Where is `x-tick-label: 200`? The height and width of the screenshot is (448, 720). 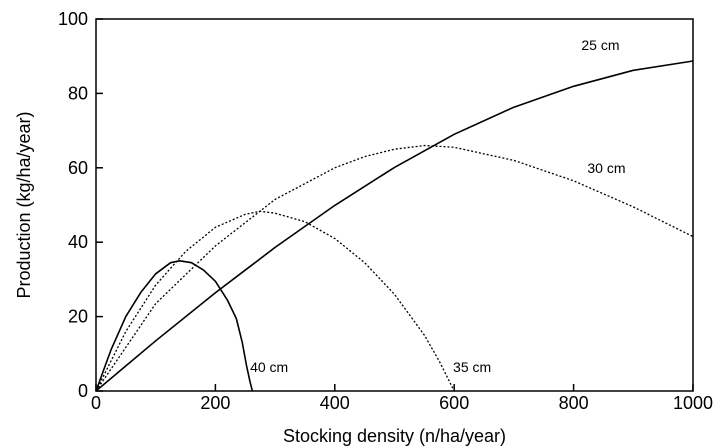
x-tick-label: 200 is located at coordinates (215, 403).